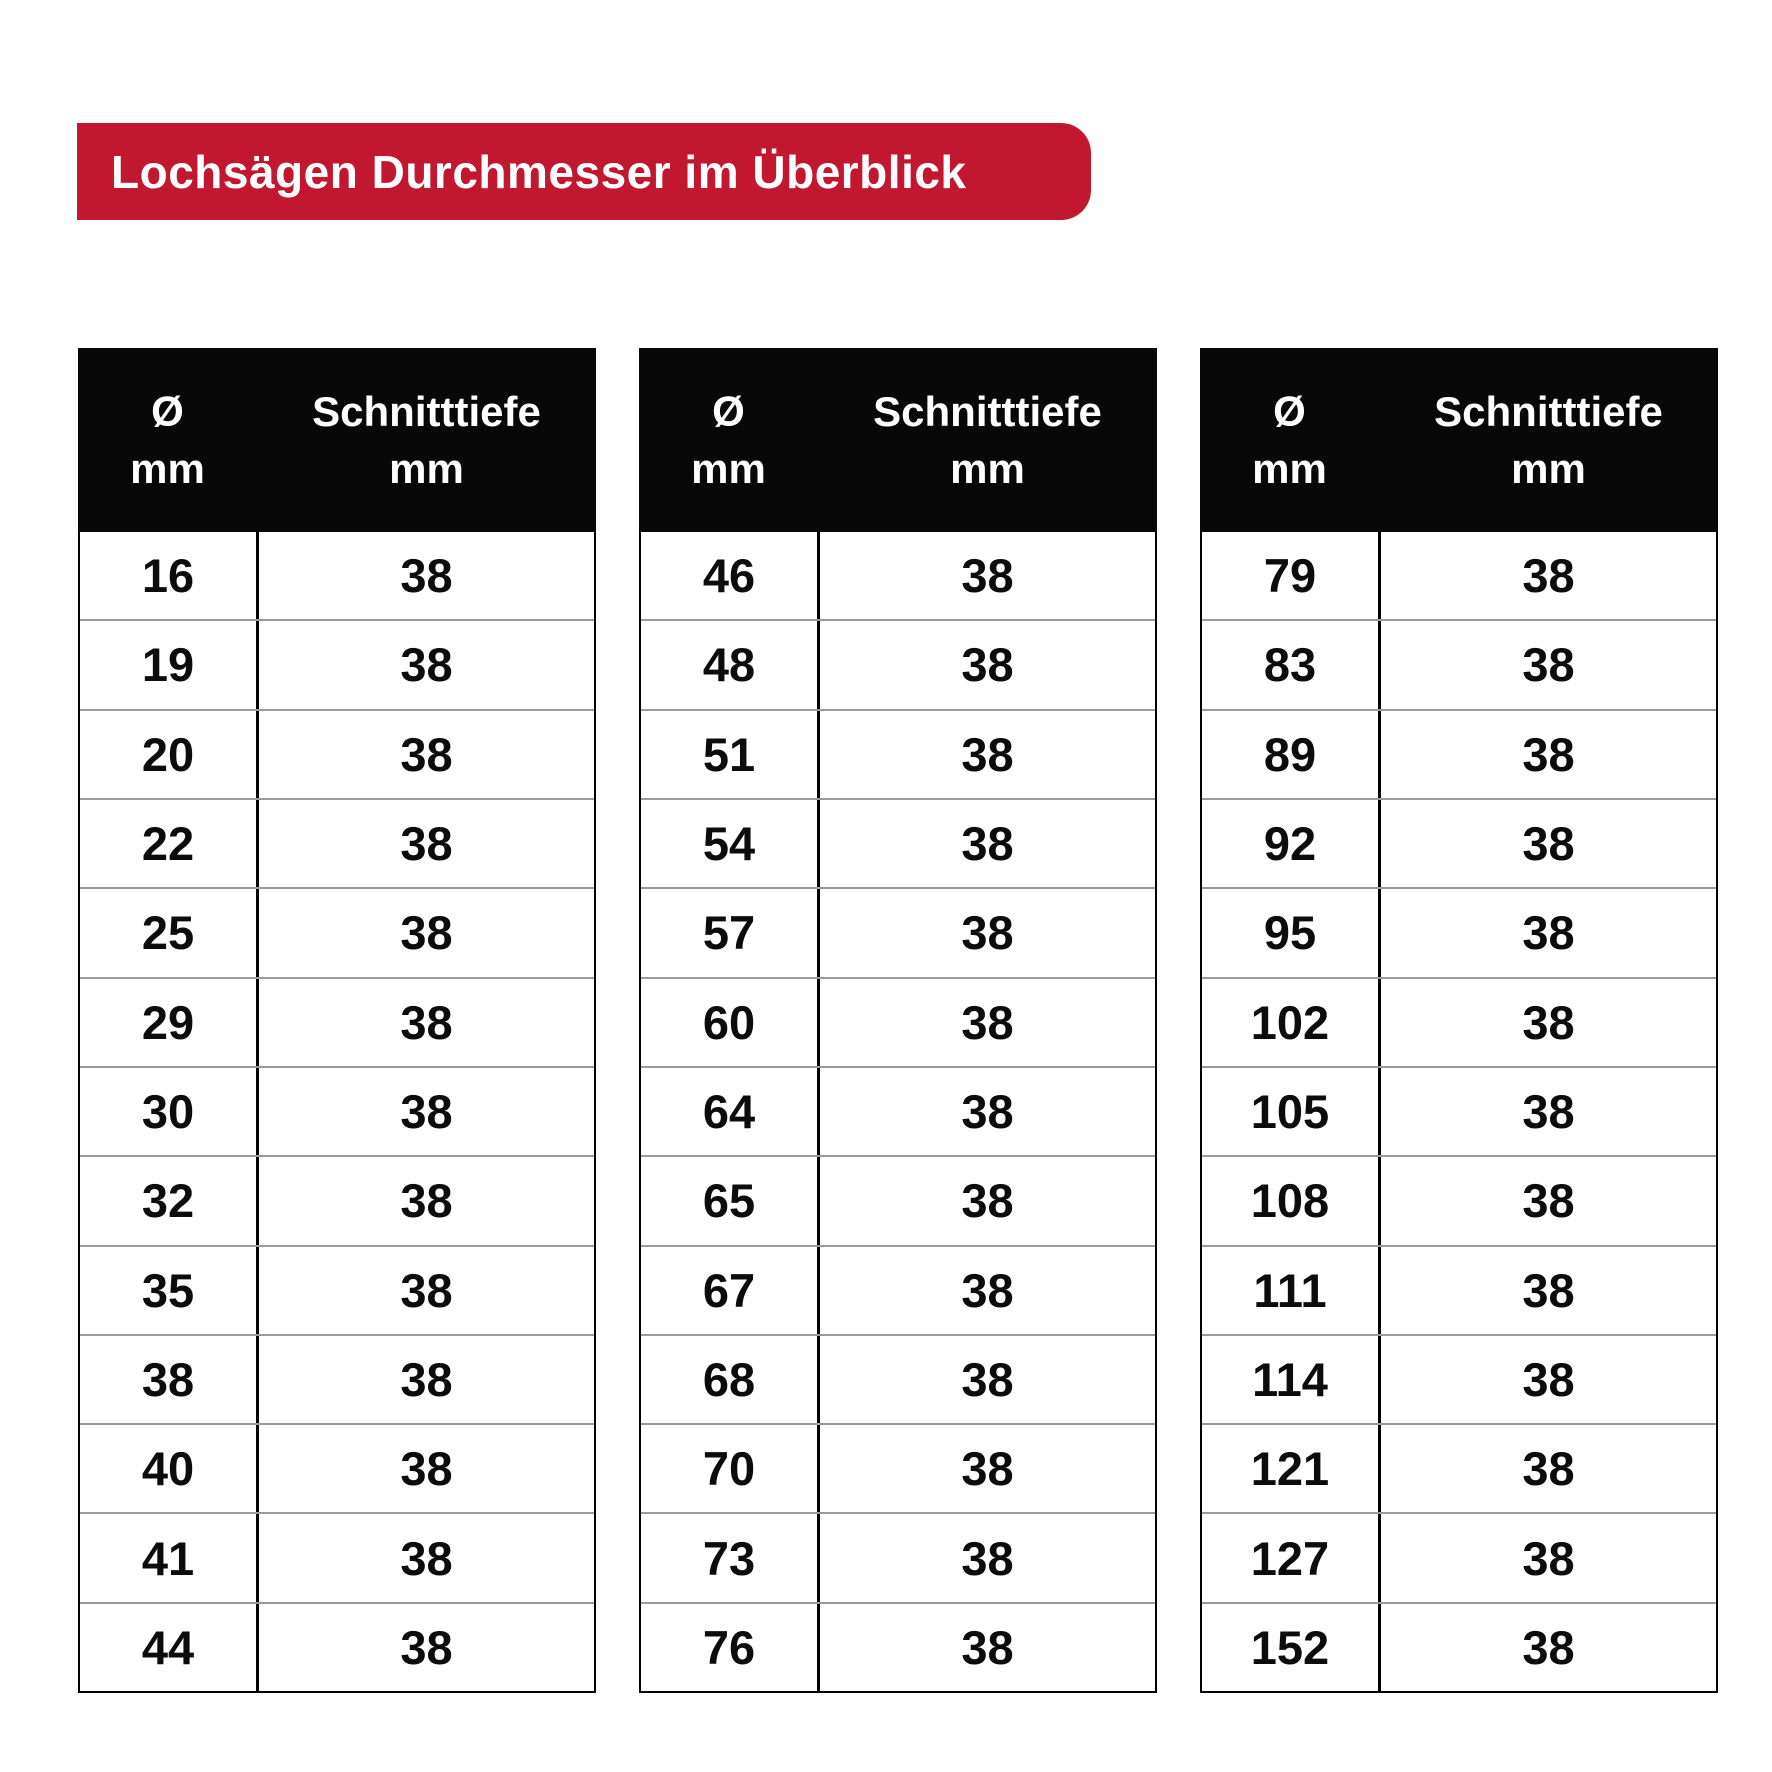  I want to click on diameter-cell: 65, so click(730, 1201).